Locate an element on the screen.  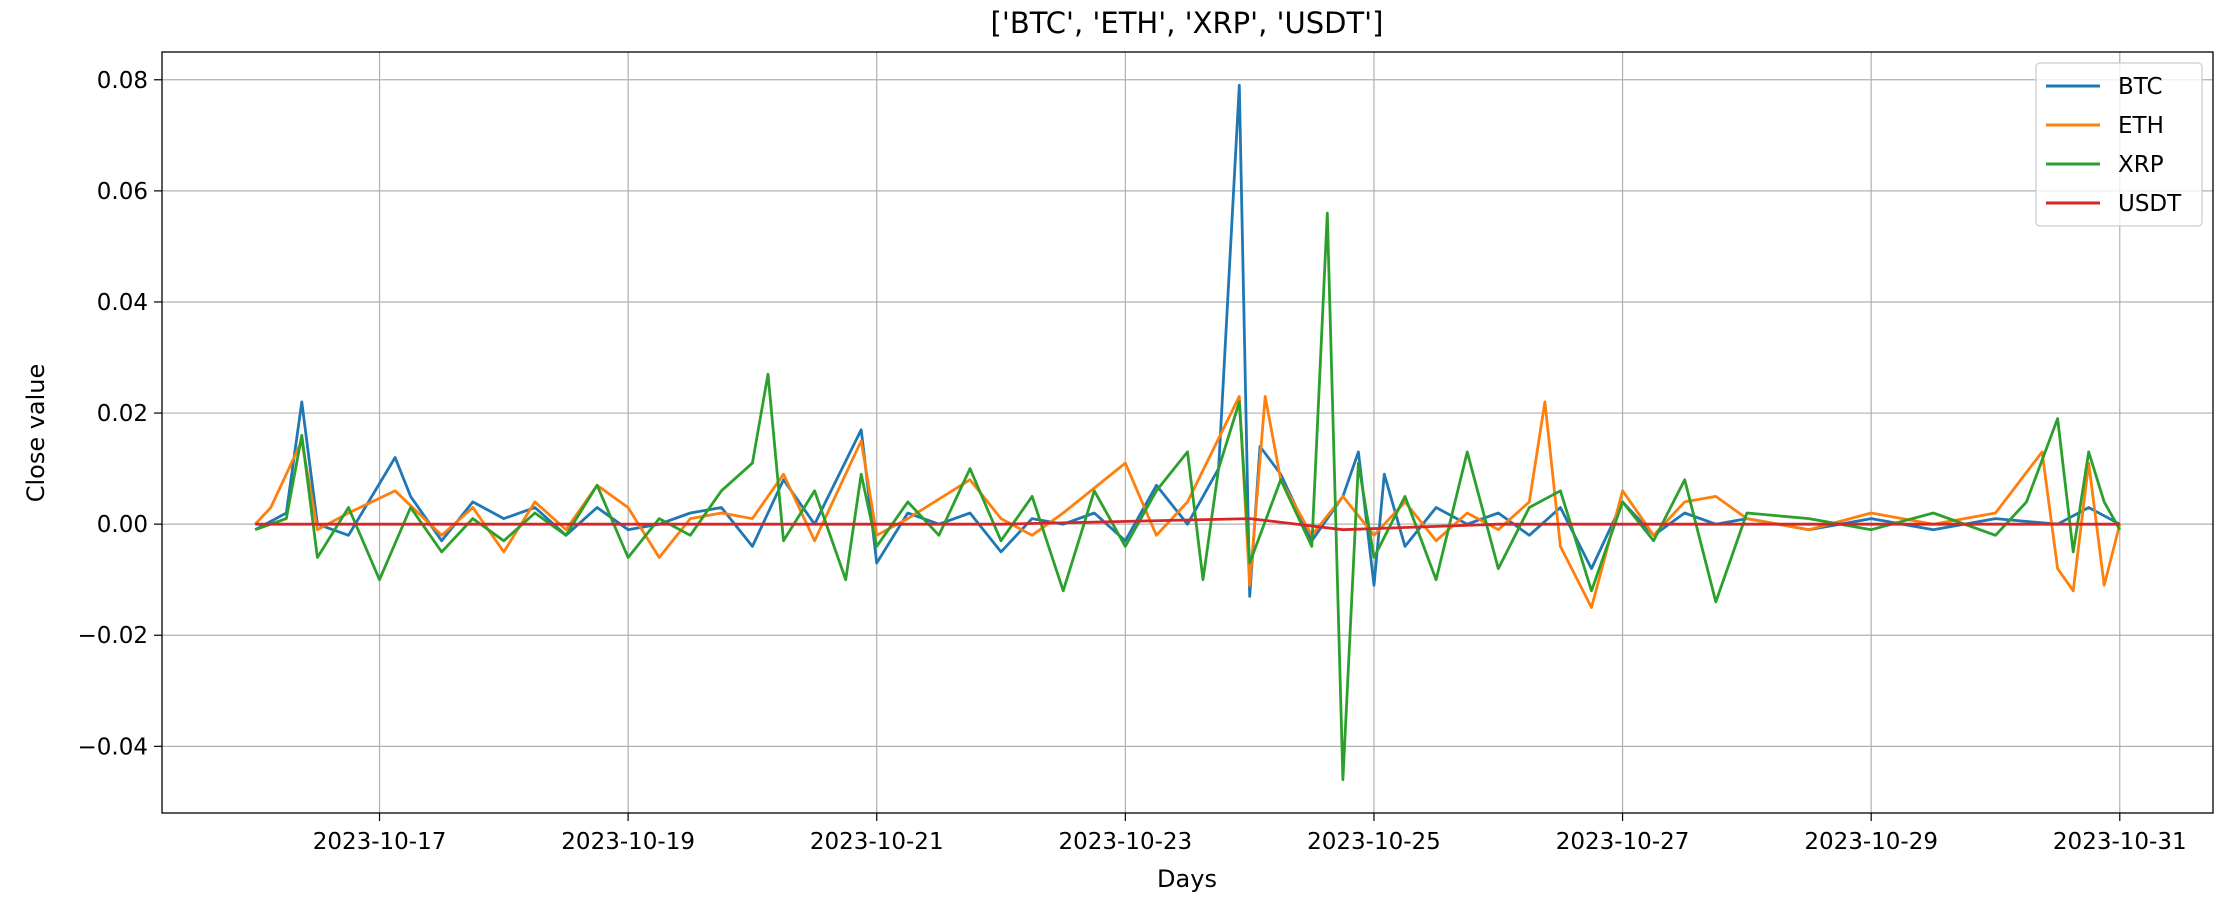
legend: BTC ETH XRP USDT is located at coordinates (2119, 144).